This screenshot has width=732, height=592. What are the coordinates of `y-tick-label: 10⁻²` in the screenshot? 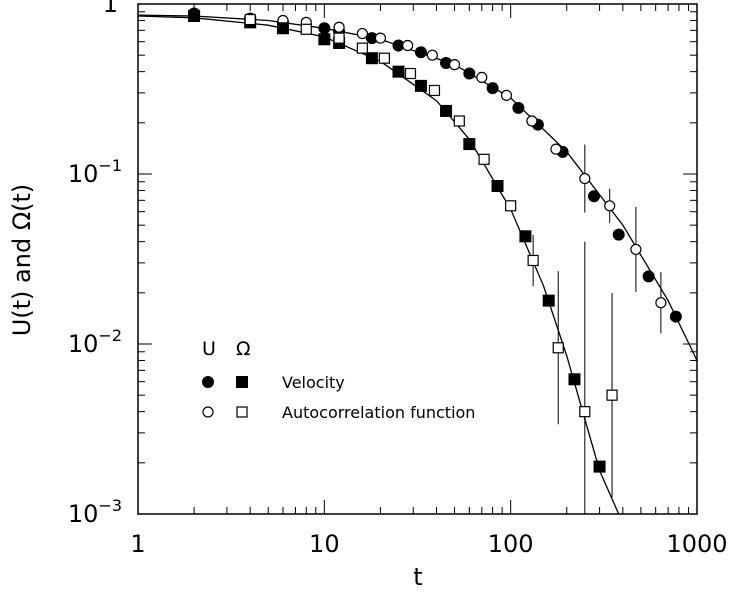 It's located at (95, 342).